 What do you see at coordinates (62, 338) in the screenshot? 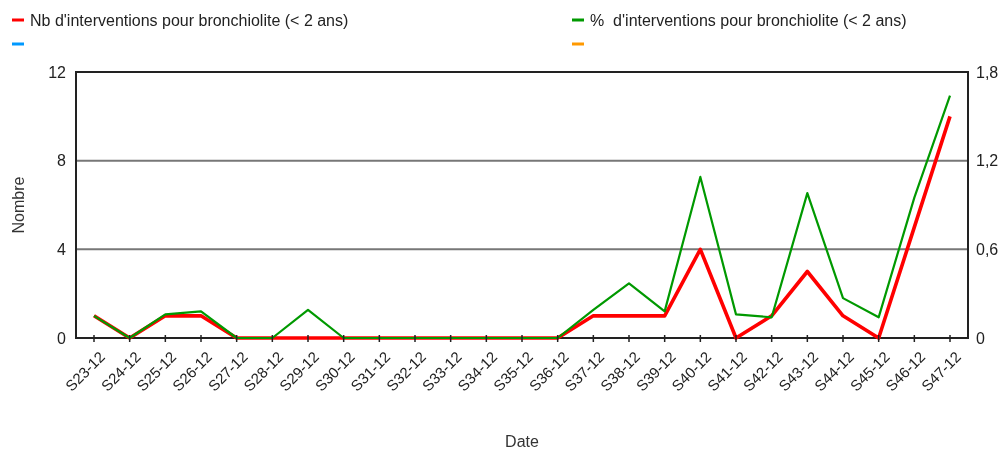
I see `y-tick-label: 0` at bounding box center [62, 338].